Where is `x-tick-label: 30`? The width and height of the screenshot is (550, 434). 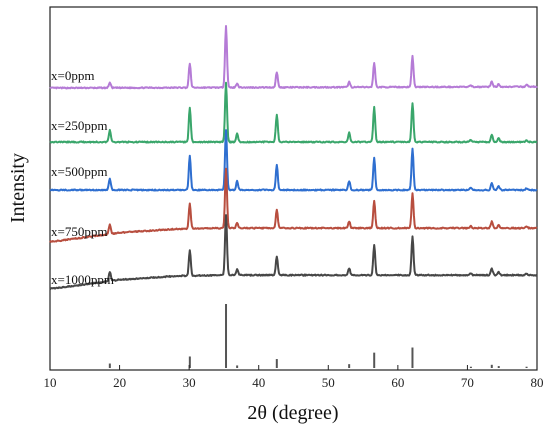 x-tick-label: 30 is located at coordinates (189, 382).